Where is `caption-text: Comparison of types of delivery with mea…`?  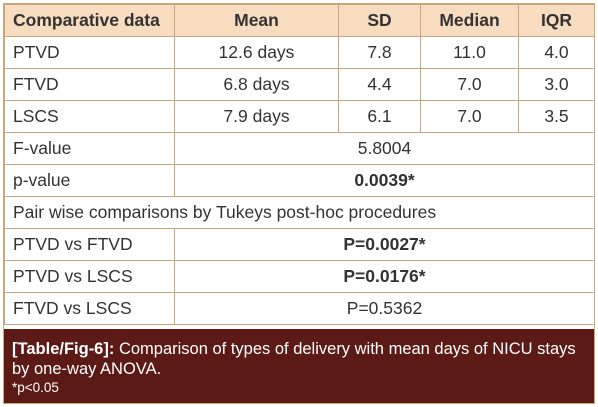
caption-text: Comparison of types of delivery with mea… is located at coordinates (294, 359).